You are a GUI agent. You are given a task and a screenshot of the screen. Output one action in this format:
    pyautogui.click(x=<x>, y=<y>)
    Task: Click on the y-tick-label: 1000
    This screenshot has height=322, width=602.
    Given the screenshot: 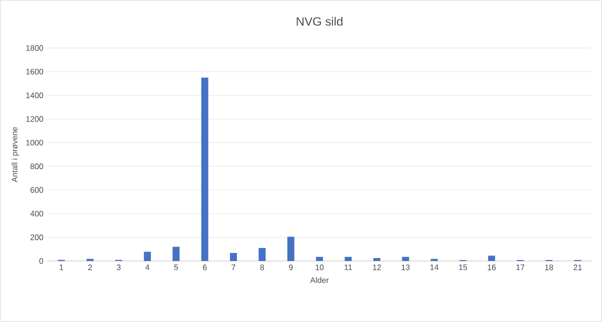 What is the action you would take?
    pyautogui.click(x=35, y=143)
    